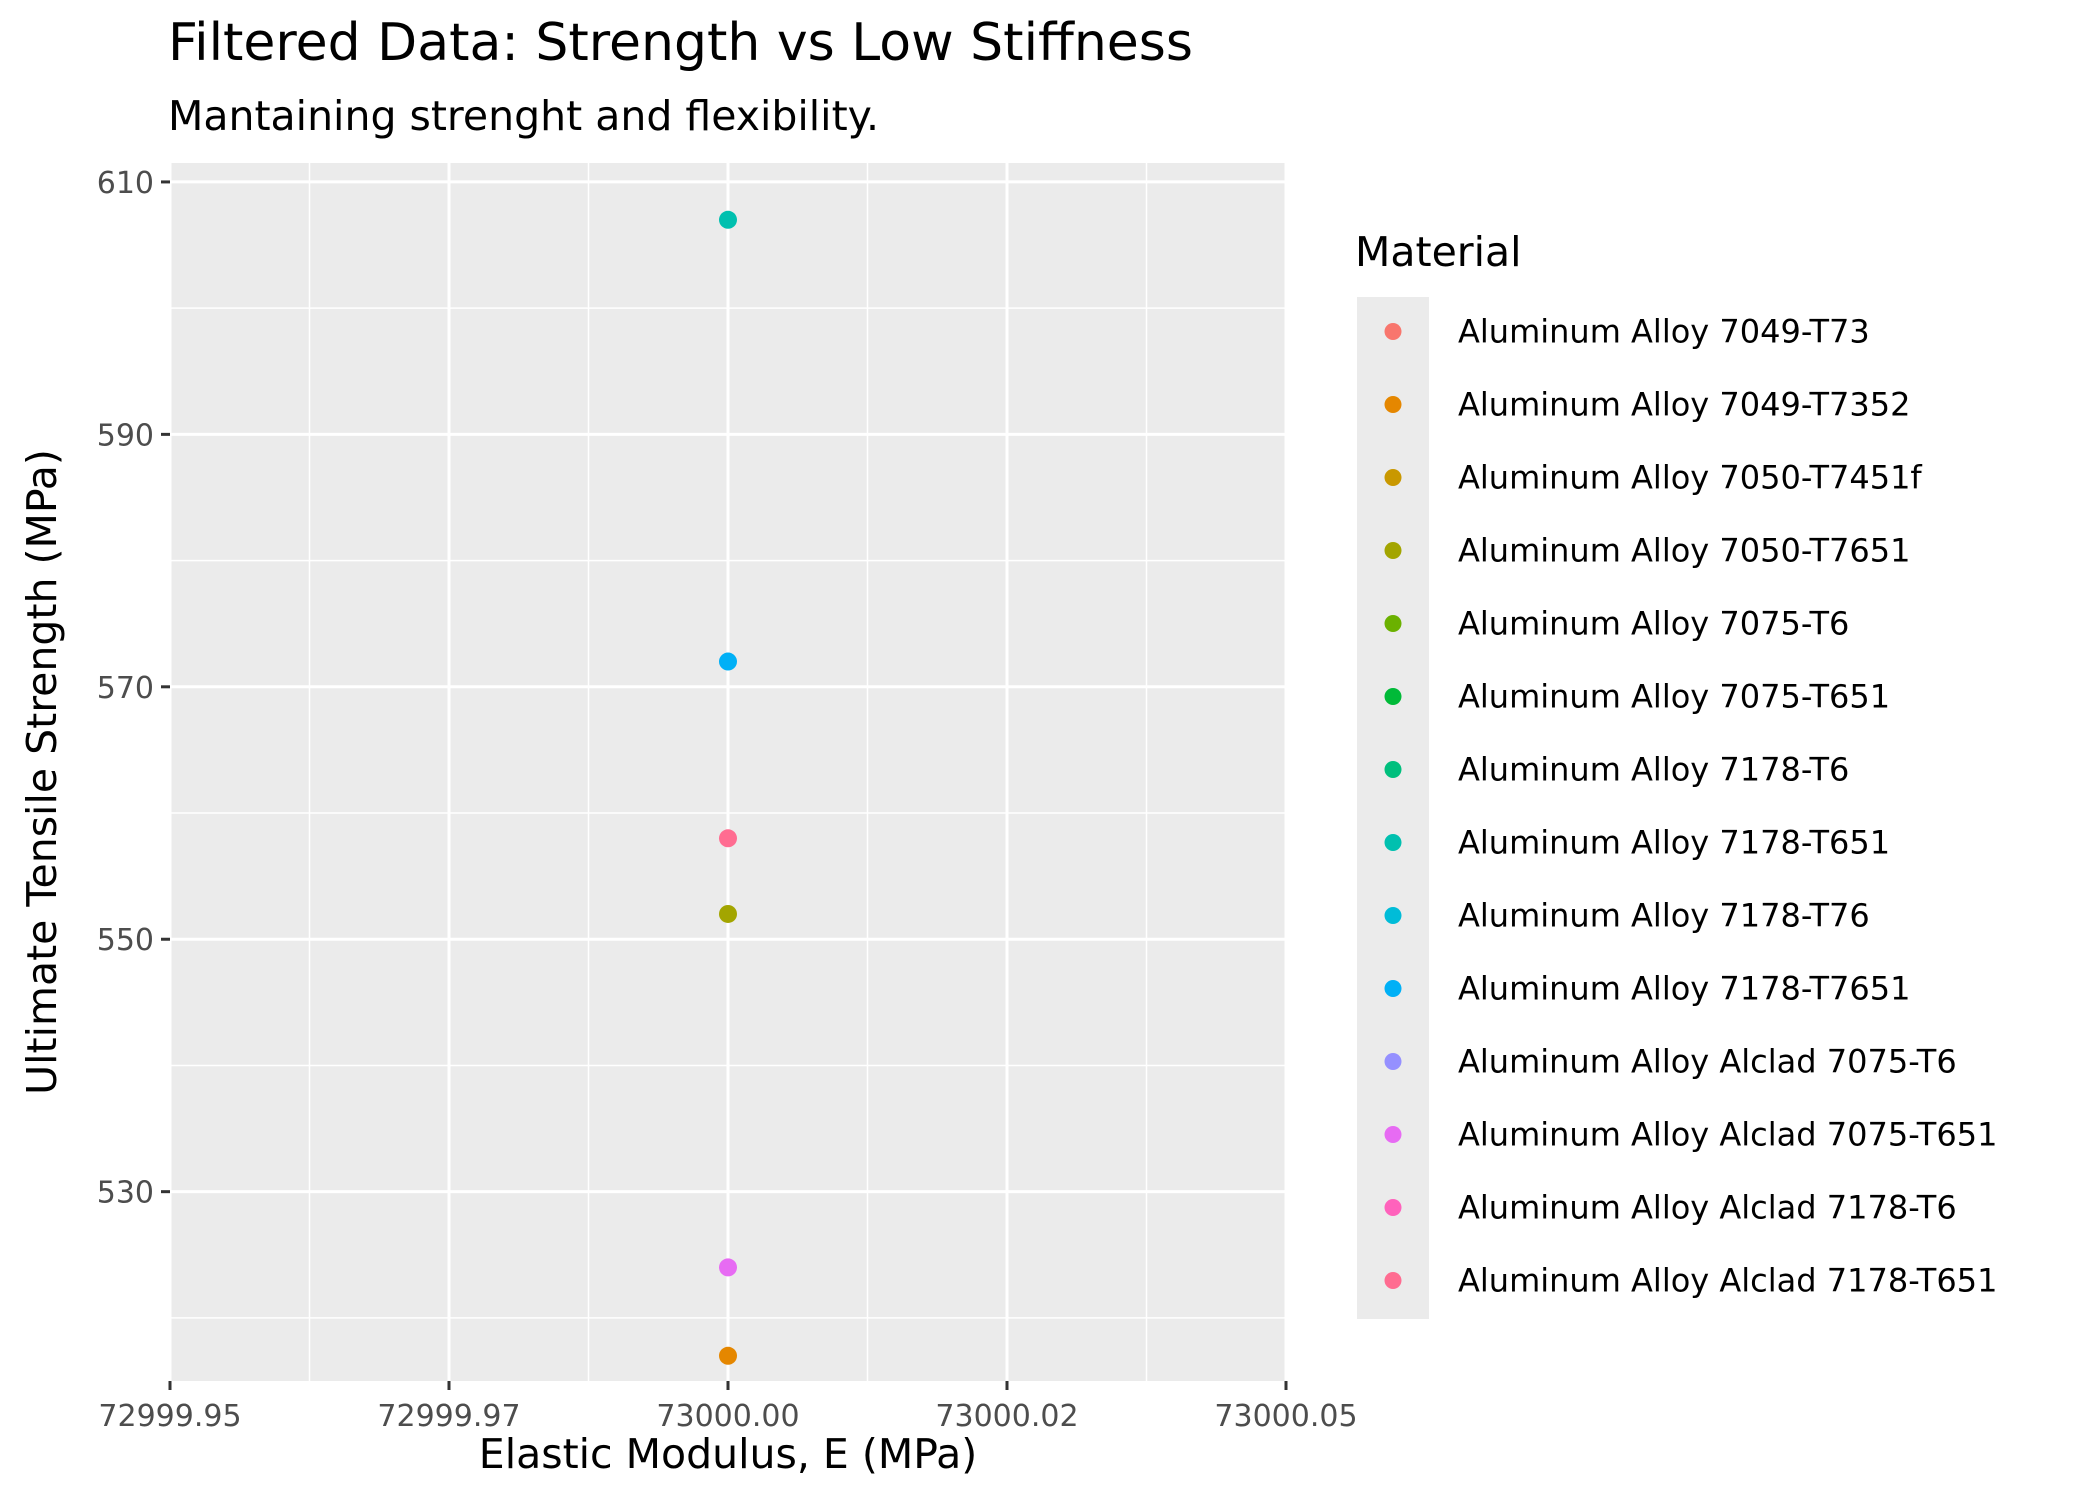 Image resolution: width=2100 pixels, height=1499 pixels. Describe the element at coordinates (125, 183) in the screenshot. I see `y-tick-label: 610` at that location.